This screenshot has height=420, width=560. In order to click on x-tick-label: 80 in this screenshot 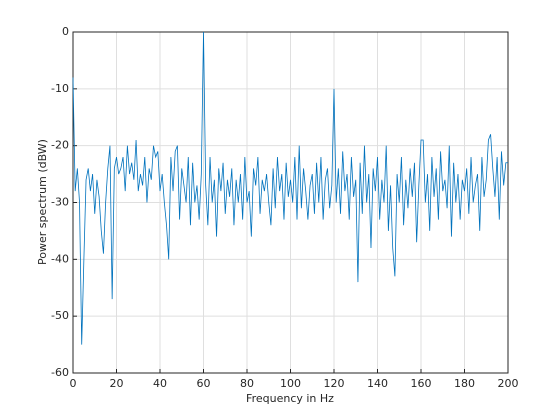, I will do `click(247, 383)`.